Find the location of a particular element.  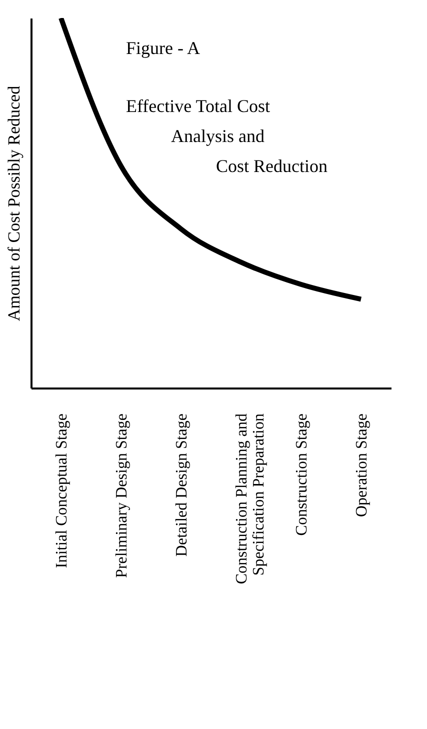

annotation: Figure - A is located at coordinates (163, 48).